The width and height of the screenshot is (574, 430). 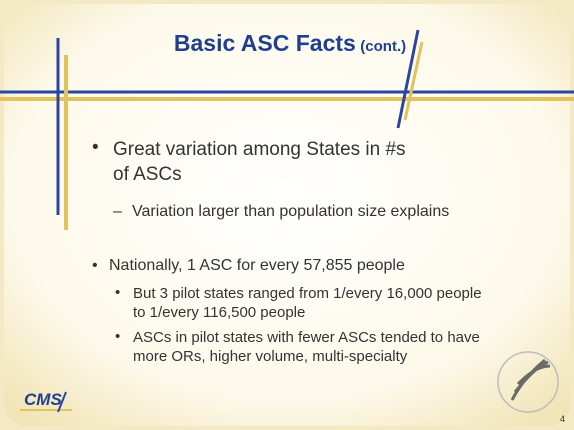 What do you see at coordinates (264, 43) in the screenshot?
I see `title: Basic ASC Facts` at bounding box center [264, 43].